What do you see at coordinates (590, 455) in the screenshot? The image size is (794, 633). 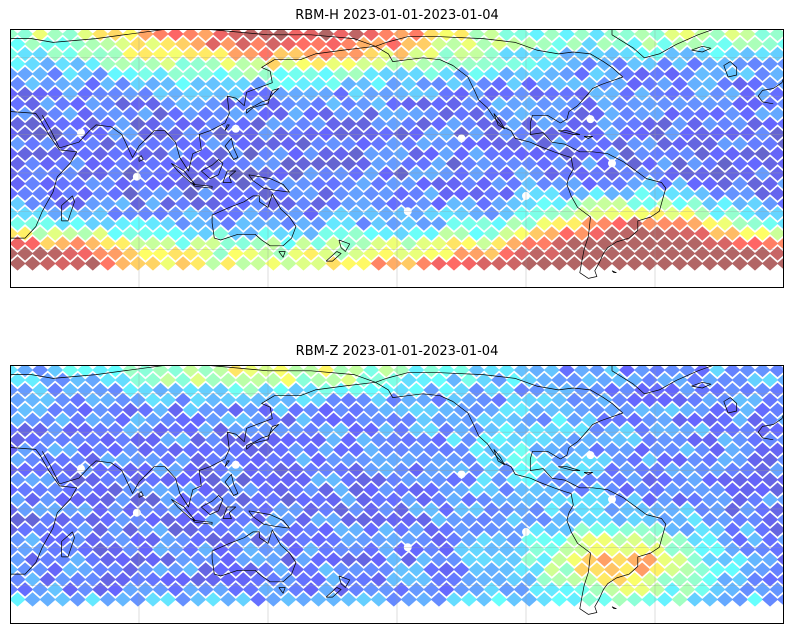 I see `data-gap` at bounding box center [590, 455].